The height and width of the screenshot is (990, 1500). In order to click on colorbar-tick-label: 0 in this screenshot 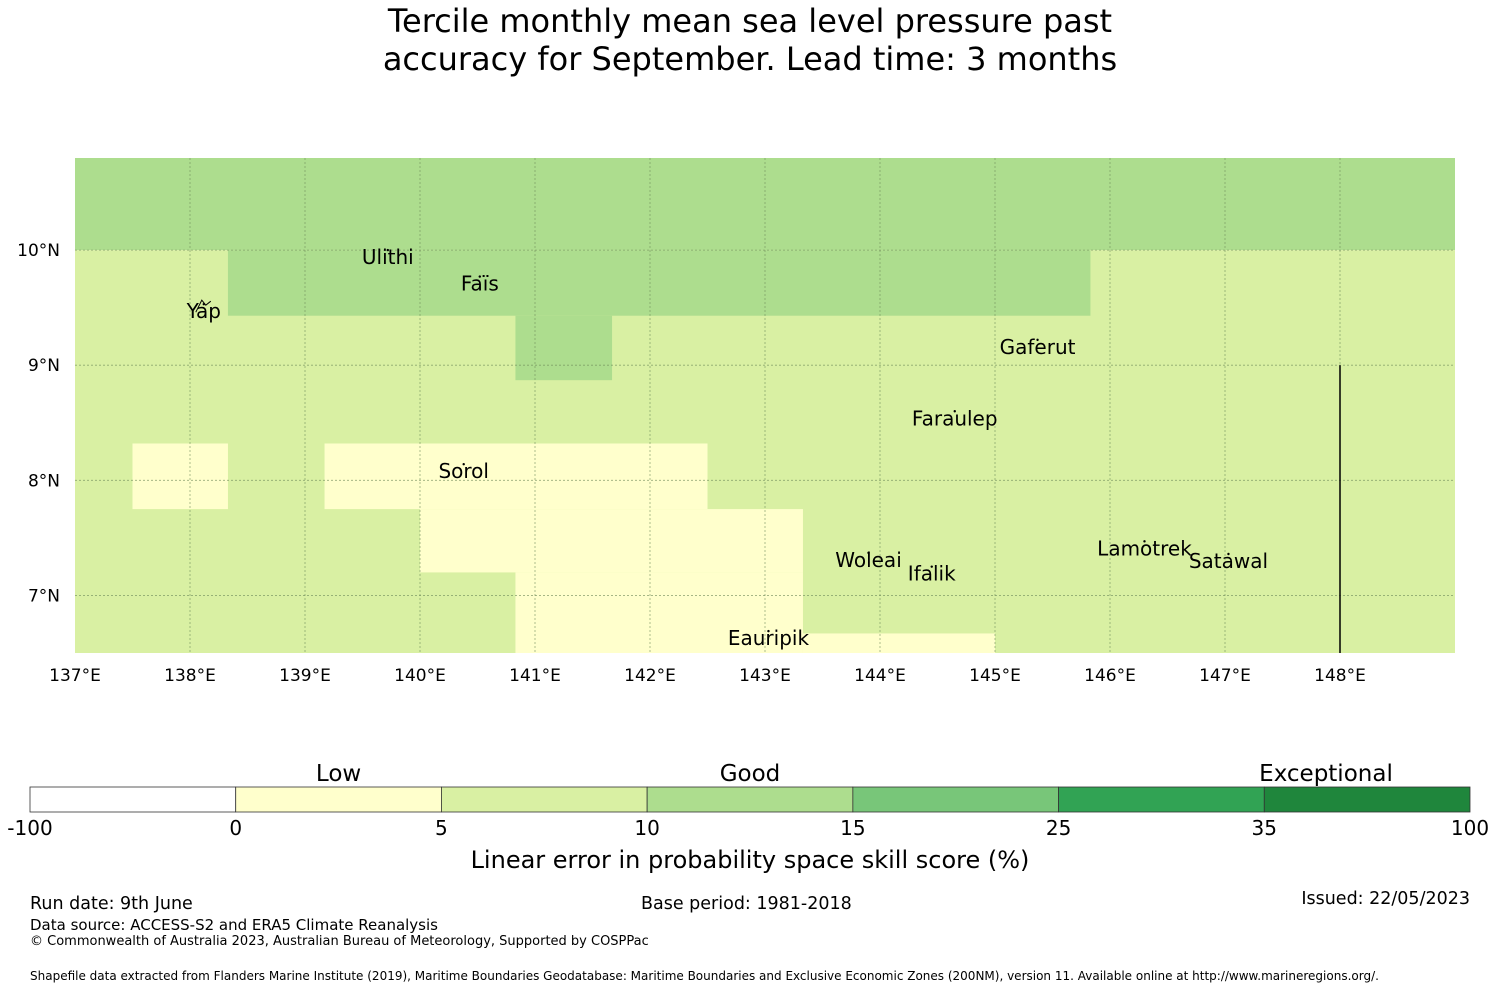, I will do `click(235, 828)`.